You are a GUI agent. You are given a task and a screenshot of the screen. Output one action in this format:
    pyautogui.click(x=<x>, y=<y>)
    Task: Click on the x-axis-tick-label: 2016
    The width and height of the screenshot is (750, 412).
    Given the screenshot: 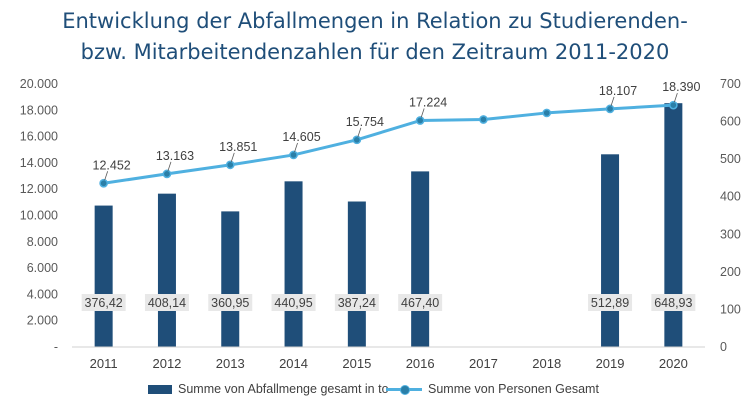 What is the action you would take?
    pyautogui.click(x=420, y=363)
    